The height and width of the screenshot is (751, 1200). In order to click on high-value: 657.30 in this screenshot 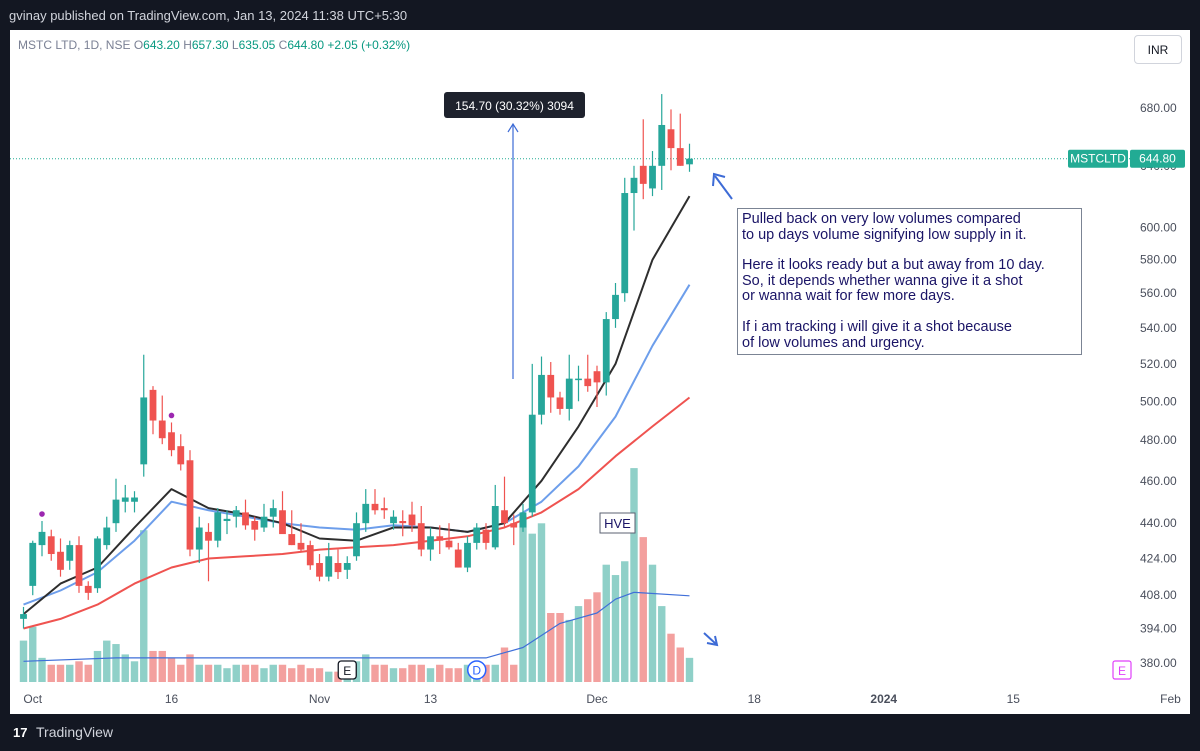, I will do `click(210, 45)`.